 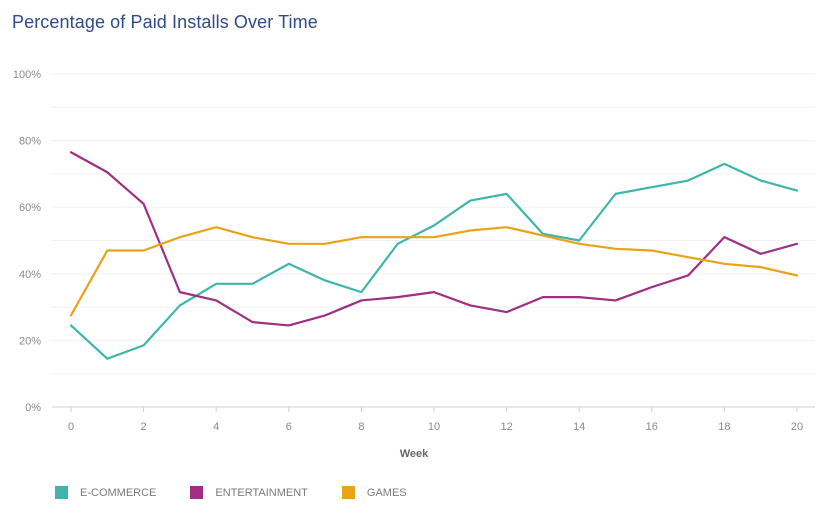 What do you see at coordinates (27, 241) in the screenshot?
I see `y-axis-ticks: 0% 20% 40% 60% 80% 100%` at bounding box center [27, 241].